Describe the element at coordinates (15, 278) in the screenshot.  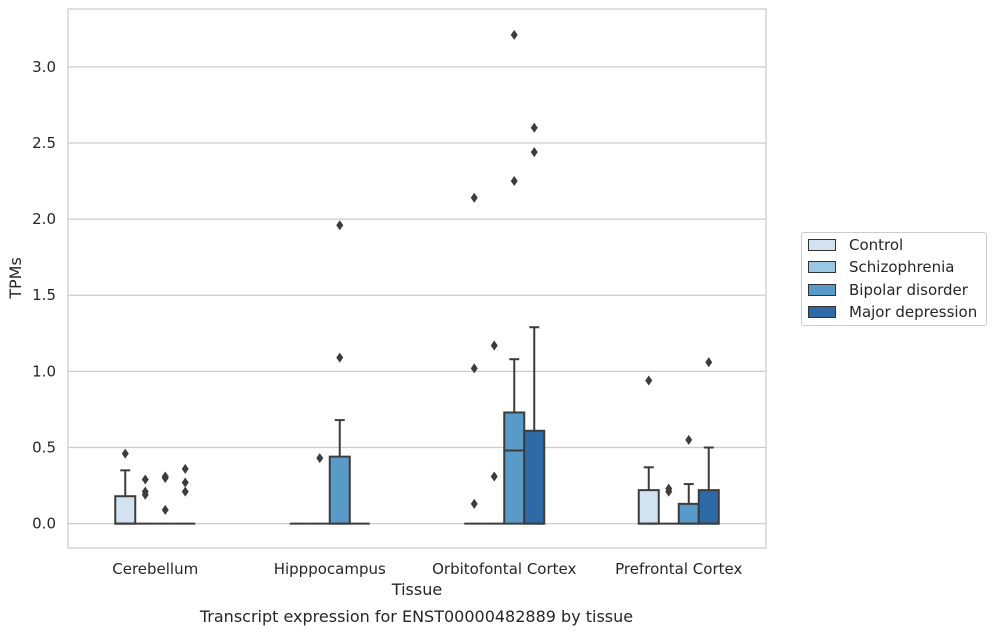
I see `y-axis-label: TPMs` at that location.